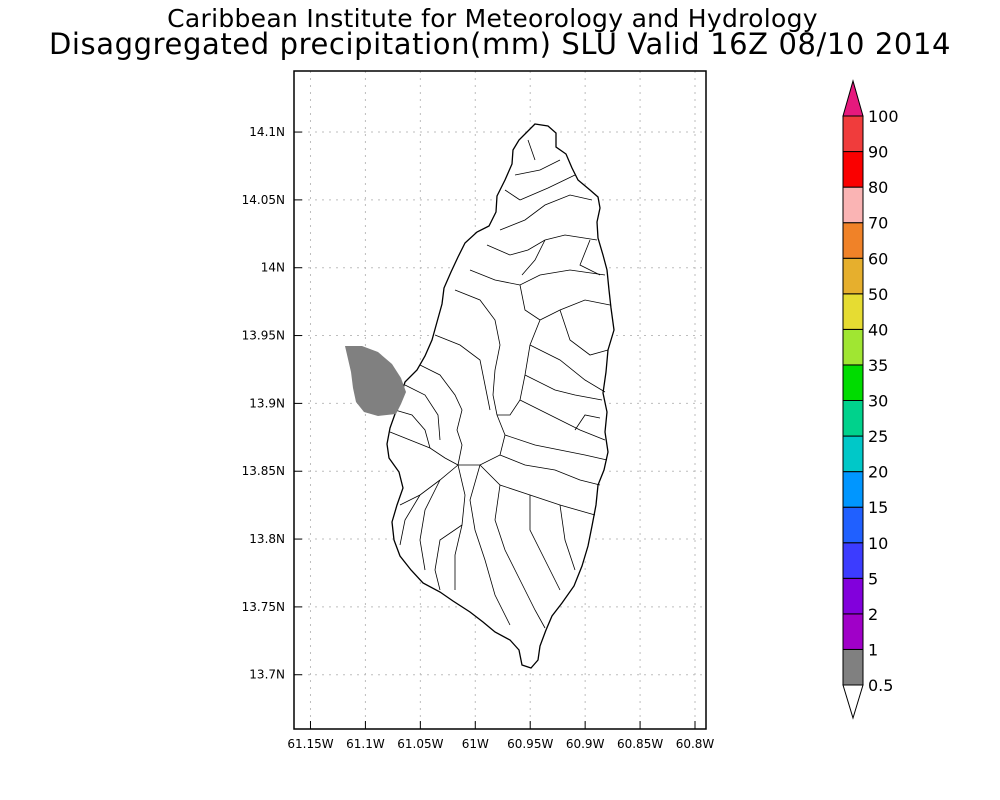 The image size is (1000, 800). Describe the element at coordinates (375, 381) in the screenshot. I see `precipitation-patch` at that location.